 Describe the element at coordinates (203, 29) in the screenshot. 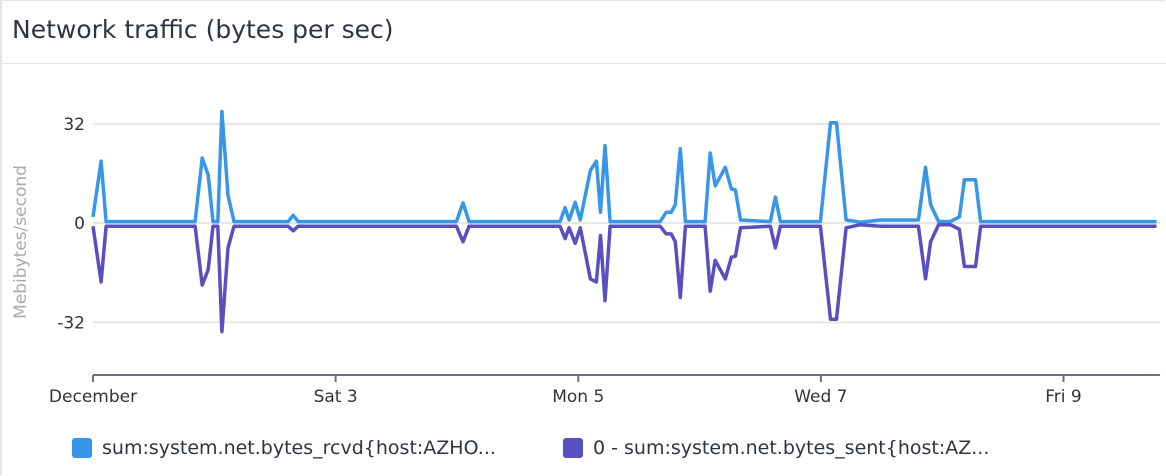

I see `widget-title: Network traffic (bytes per sec)` at that location.